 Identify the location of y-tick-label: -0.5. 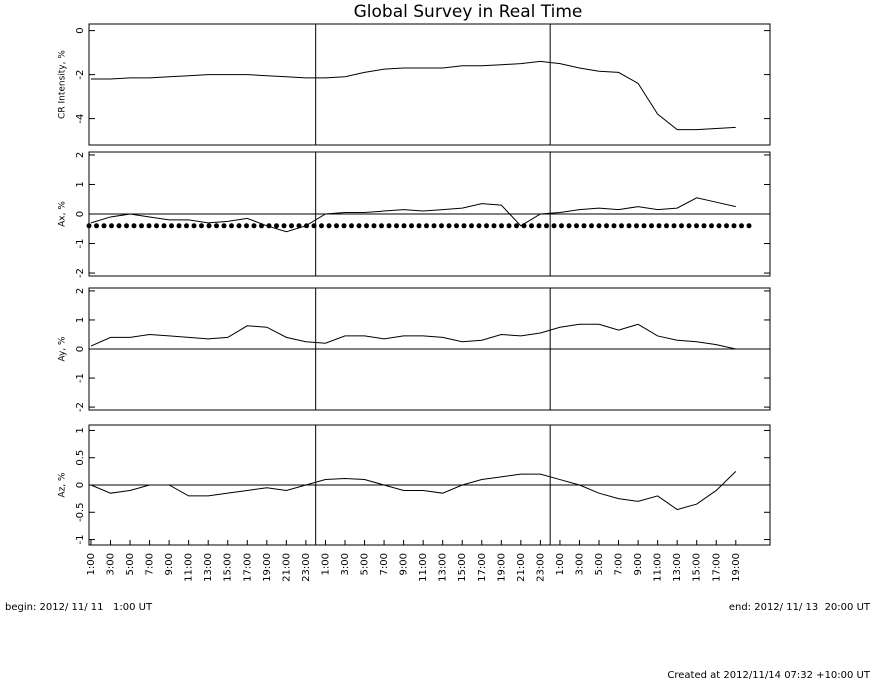
(80, 513).